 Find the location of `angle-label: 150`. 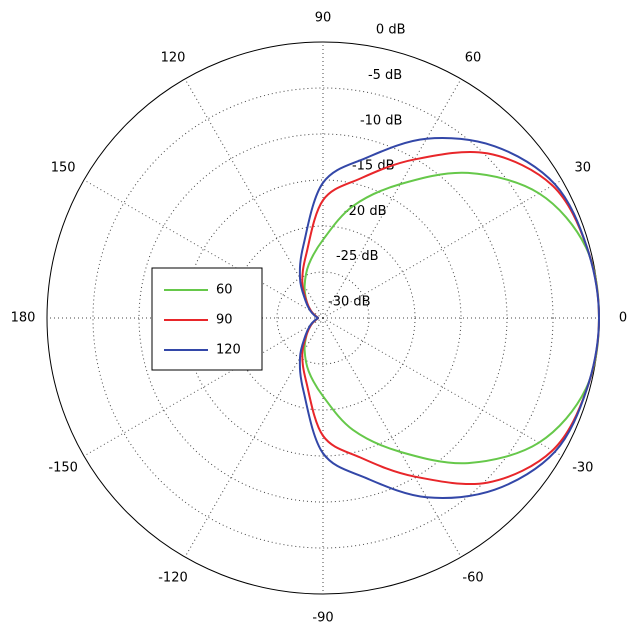

angle-label: 150 is located at coordinates (63, 168).